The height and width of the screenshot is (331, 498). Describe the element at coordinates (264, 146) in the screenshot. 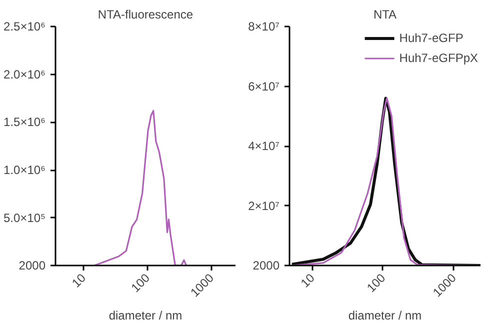

I see `y-tick-label: 4×10⁷` at that location.